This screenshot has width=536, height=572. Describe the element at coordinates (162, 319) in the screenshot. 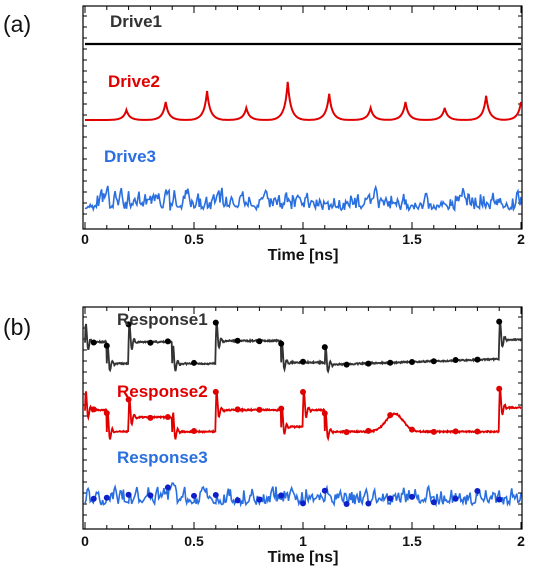

I see `series-label-response1: Response1` at that location.